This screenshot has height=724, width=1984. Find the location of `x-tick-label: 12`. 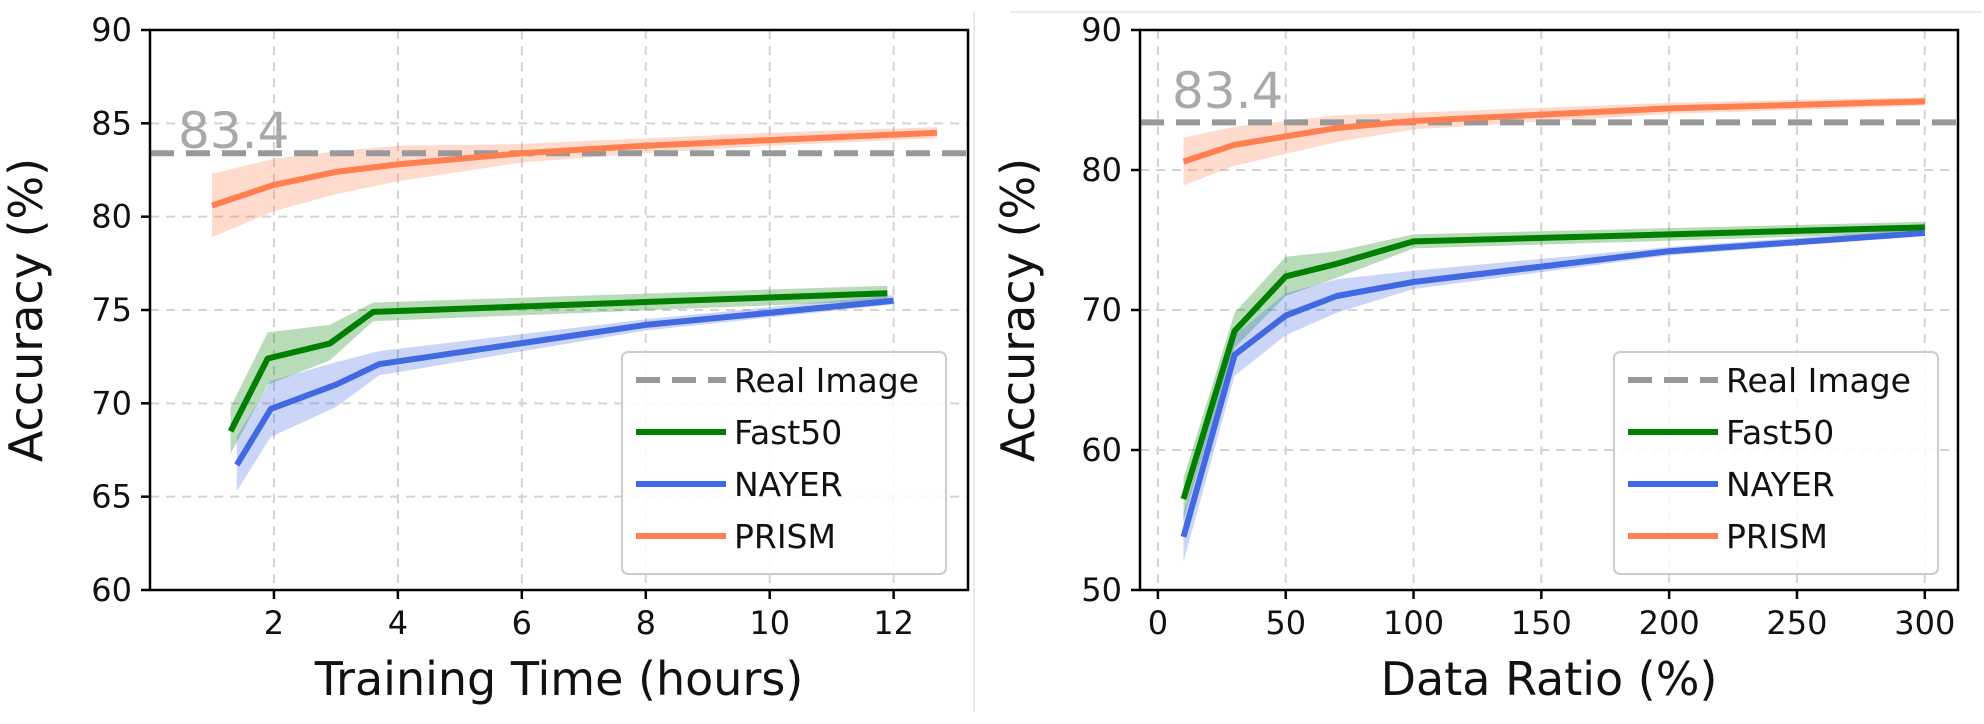

x-tick-label: 12 is located at coordinates (893, 623).